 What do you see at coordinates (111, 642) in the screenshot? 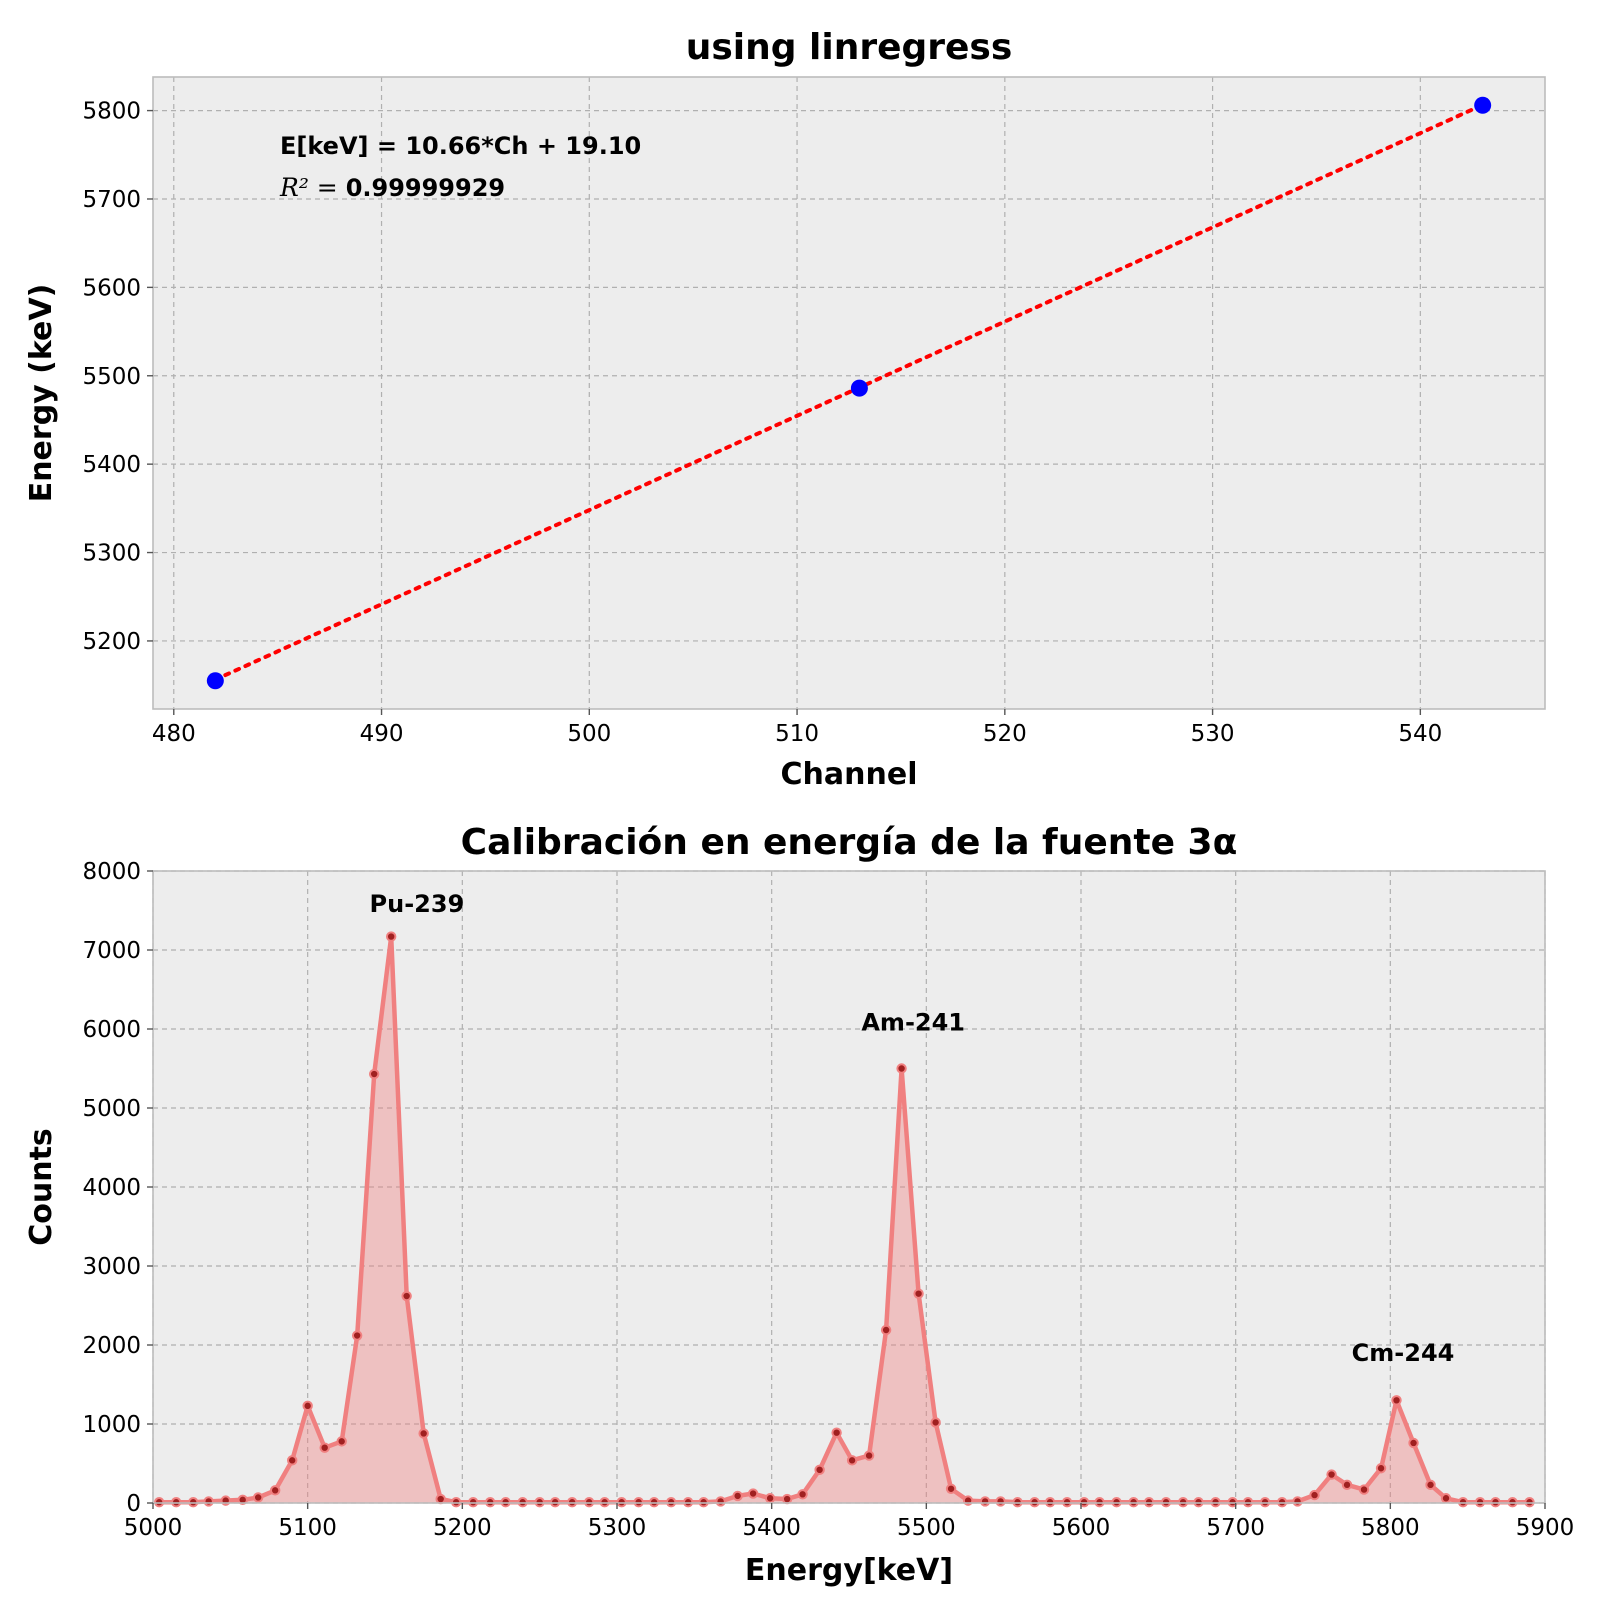
I see `y-tick-label: 5200` at bounding box center [111, 642].